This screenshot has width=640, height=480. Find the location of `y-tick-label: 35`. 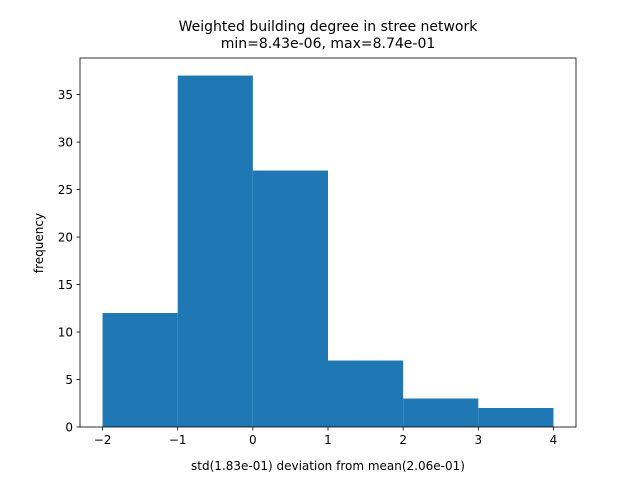

y-tick-label: 35 is located at coordinates (65, 95).